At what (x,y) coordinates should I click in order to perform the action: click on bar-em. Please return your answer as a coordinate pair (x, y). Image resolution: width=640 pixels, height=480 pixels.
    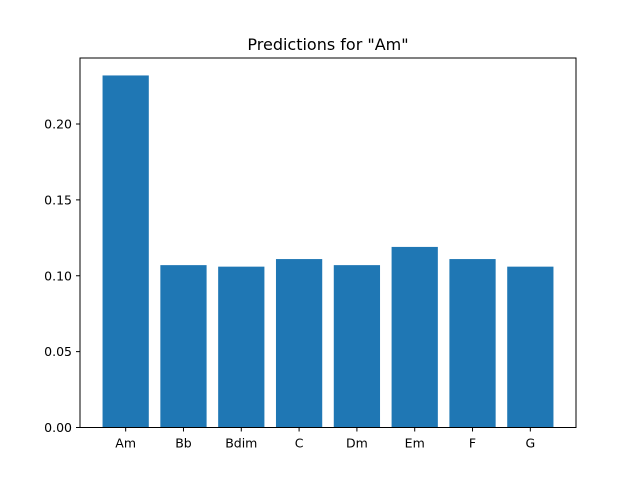
    Looking at the image, I should click on (414, 337).